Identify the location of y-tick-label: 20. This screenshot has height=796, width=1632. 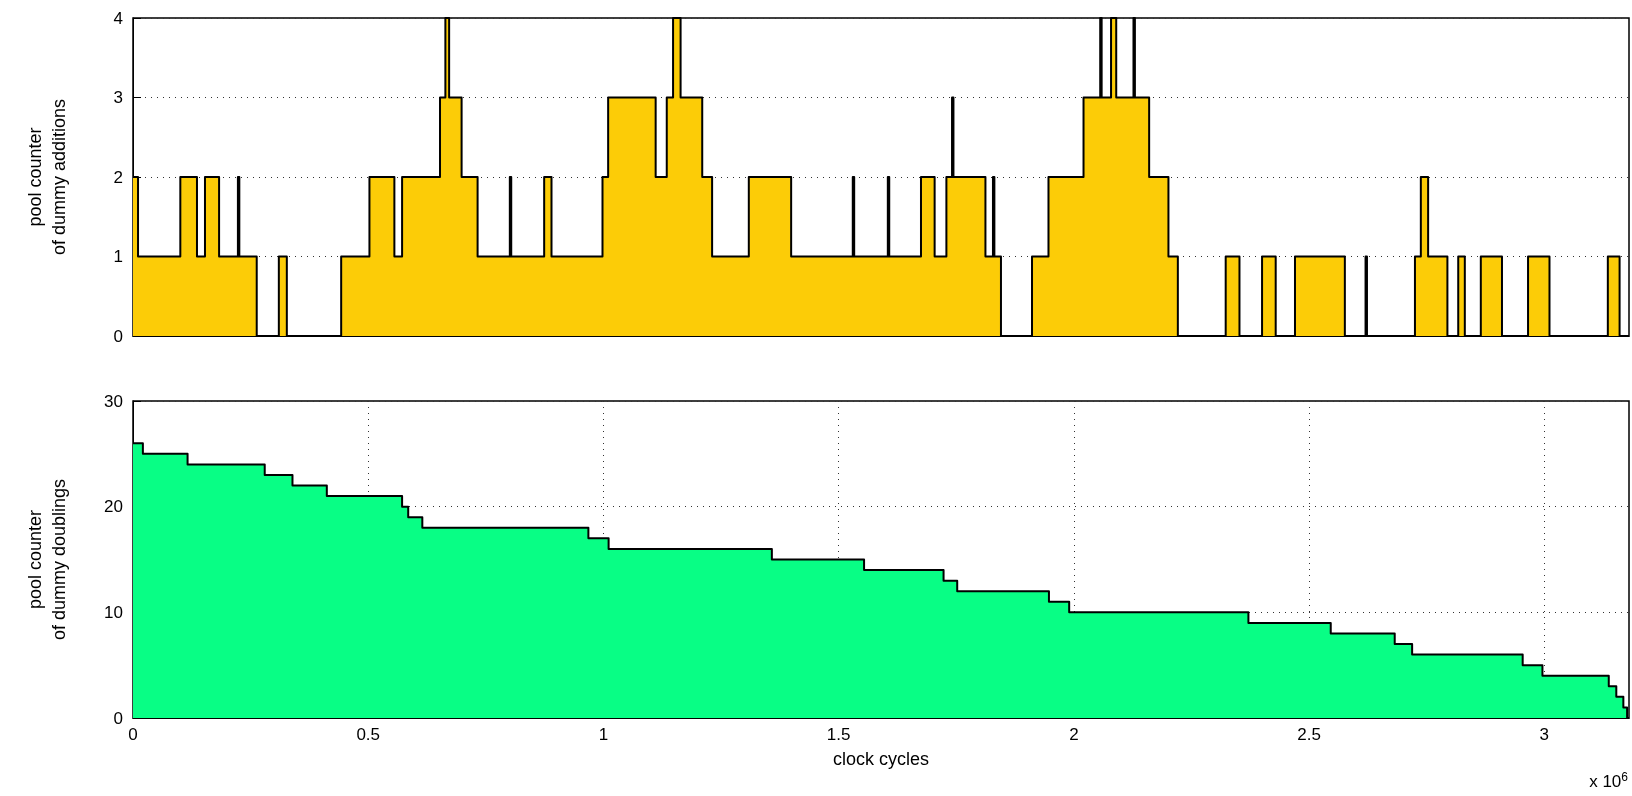
(113, 507).